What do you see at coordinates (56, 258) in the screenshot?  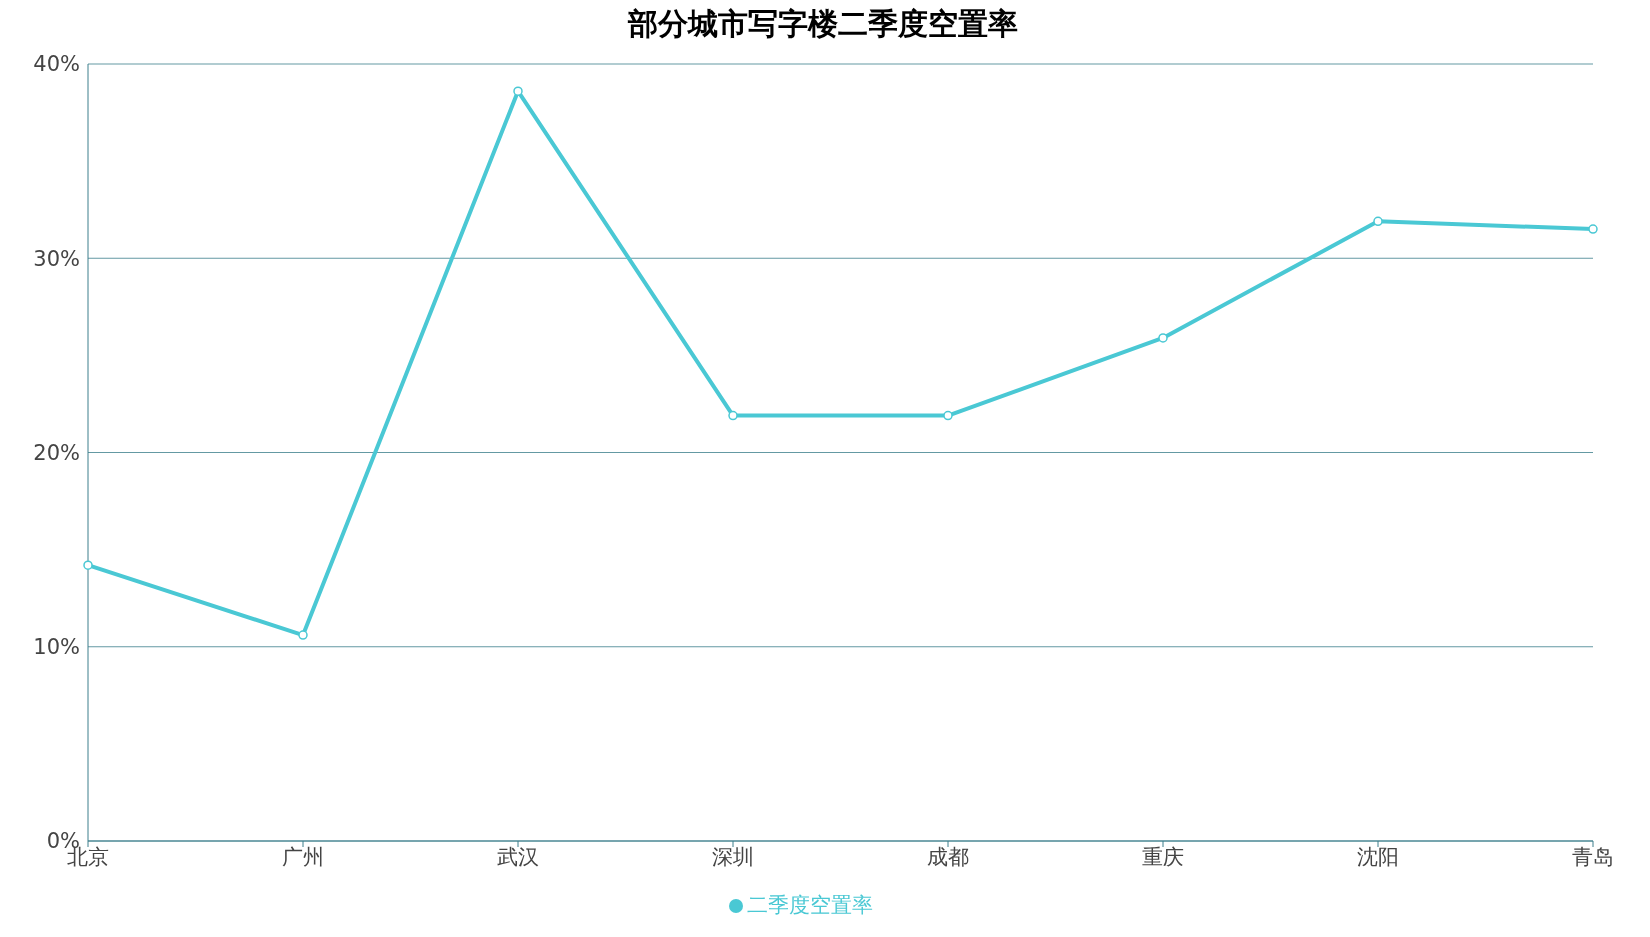 I see `y-tick-label: 30%` at bounding box center [56, 258].